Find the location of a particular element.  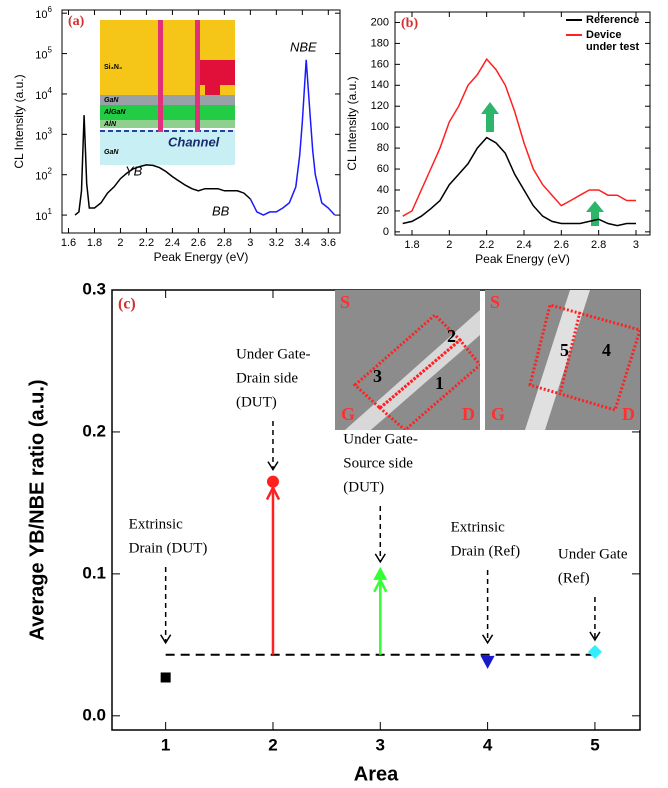

green-arrows is located at coordinates (542, 164).